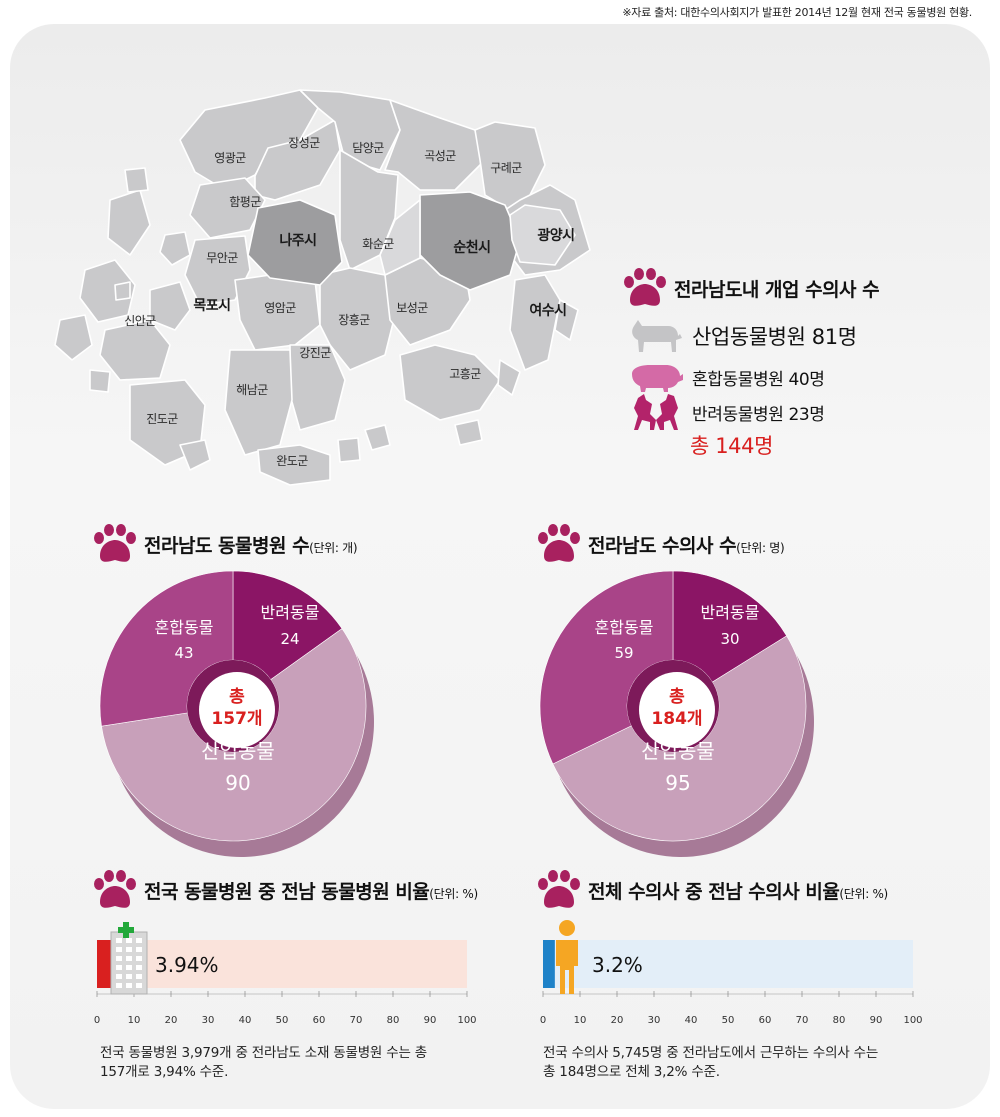 The width and height of the screenshot is (1000, 1117). What do you see at coordinates (162, 419) in the screenshot?
I see `map-region-label: 진도군` at bounding box center [162, 419].